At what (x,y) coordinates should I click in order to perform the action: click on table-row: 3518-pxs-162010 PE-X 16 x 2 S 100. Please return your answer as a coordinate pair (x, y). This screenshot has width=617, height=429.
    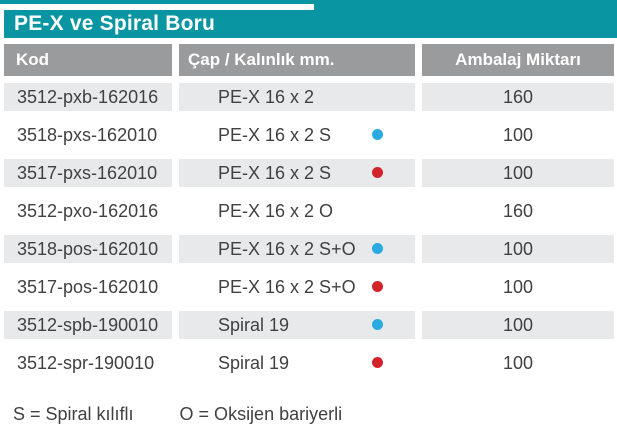
    Looking at the image, I should click on (309, 135).